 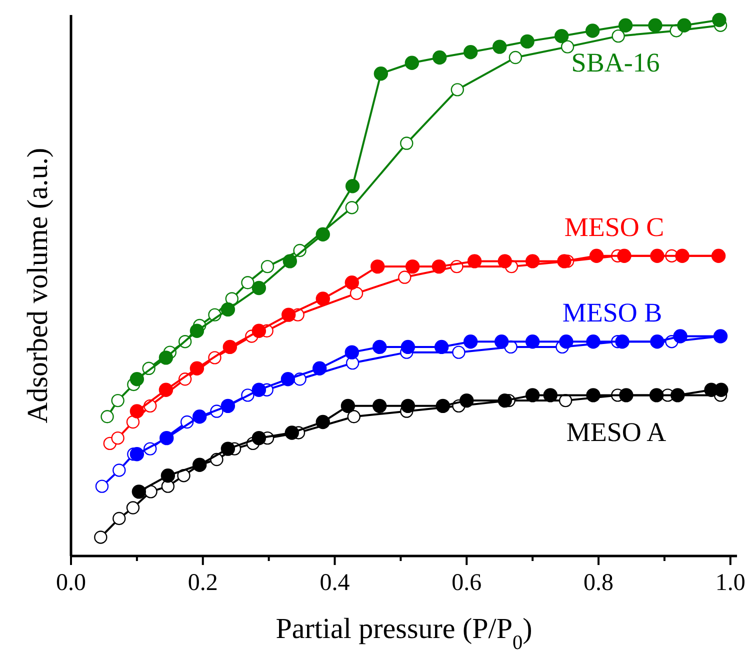 I want to click on x-tick-label: 0.0, so click(x=71, y=583).